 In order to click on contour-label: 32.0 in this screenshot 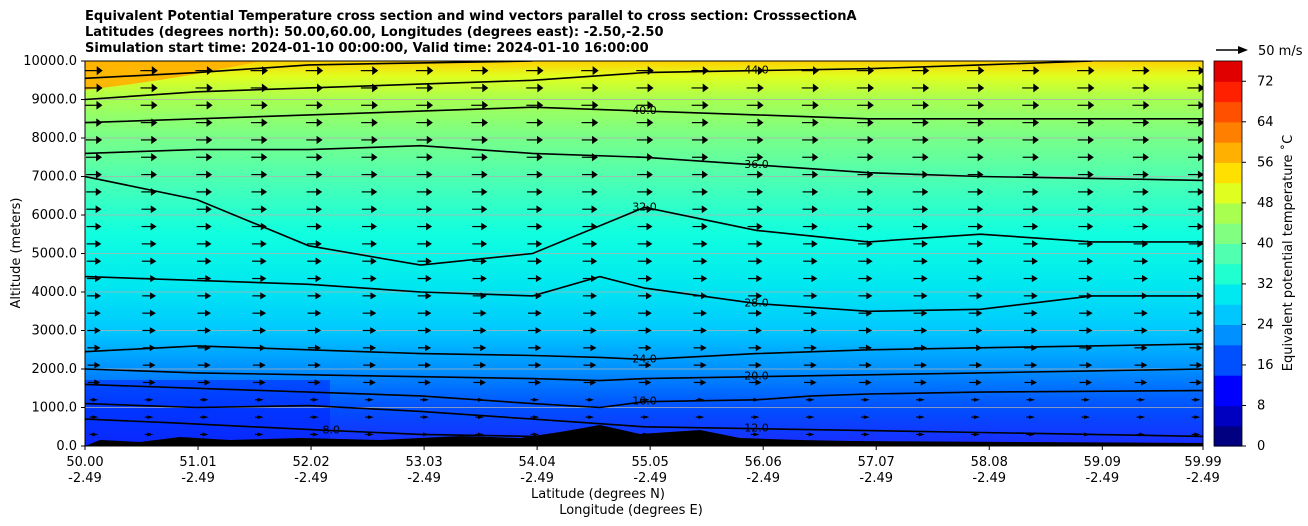, I will do `click(644, 206)`.